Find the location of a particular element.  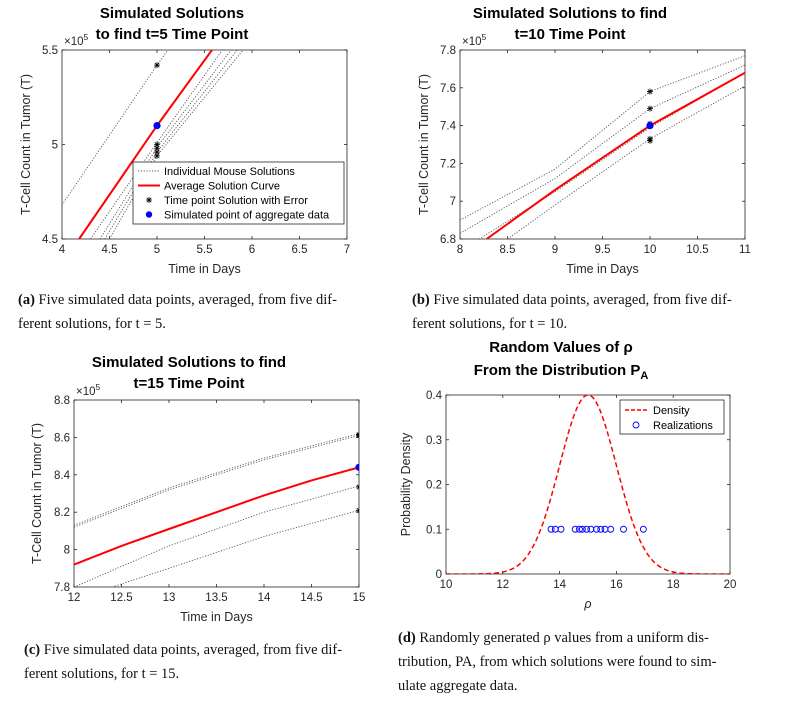

chart-title-line-2: to find t=5 Time Point is located at coordinates (172, 34).